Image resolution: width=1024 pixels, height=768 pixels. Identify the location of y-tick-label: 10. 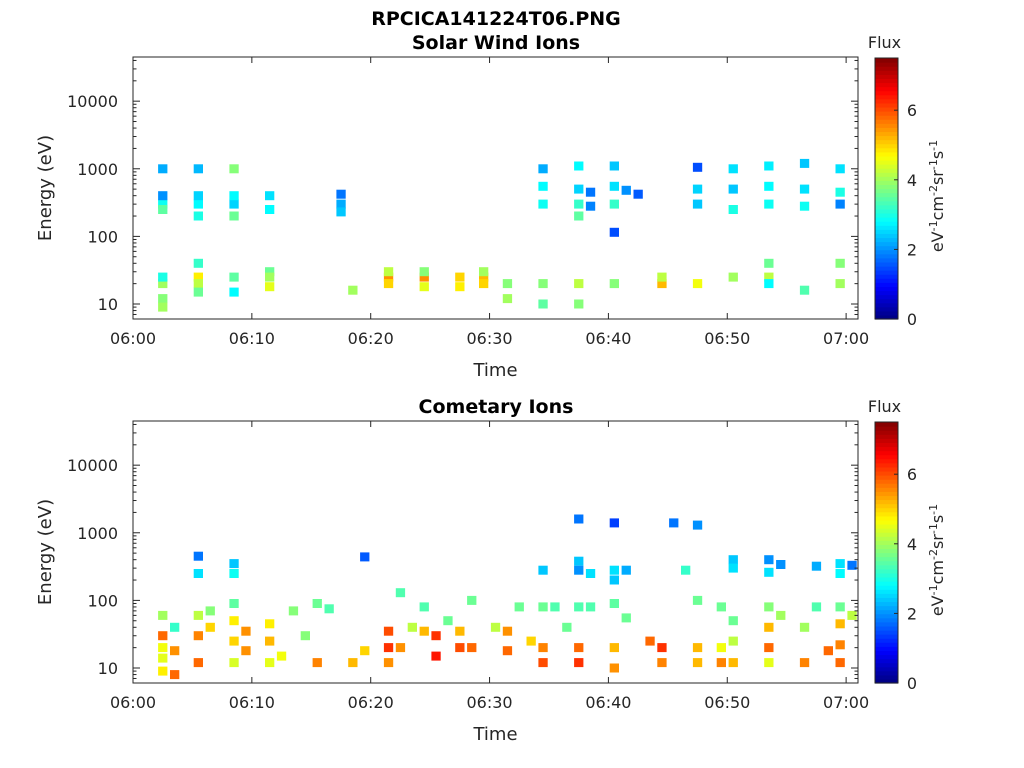
(108, 304).